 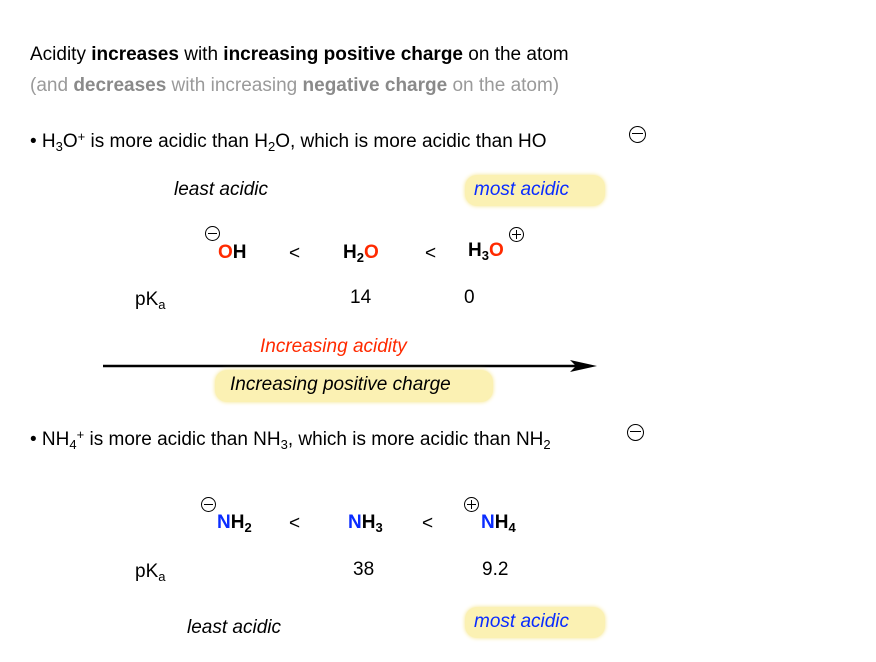 I want to click on positive-charge-highlight, so click(x=354, y=386).